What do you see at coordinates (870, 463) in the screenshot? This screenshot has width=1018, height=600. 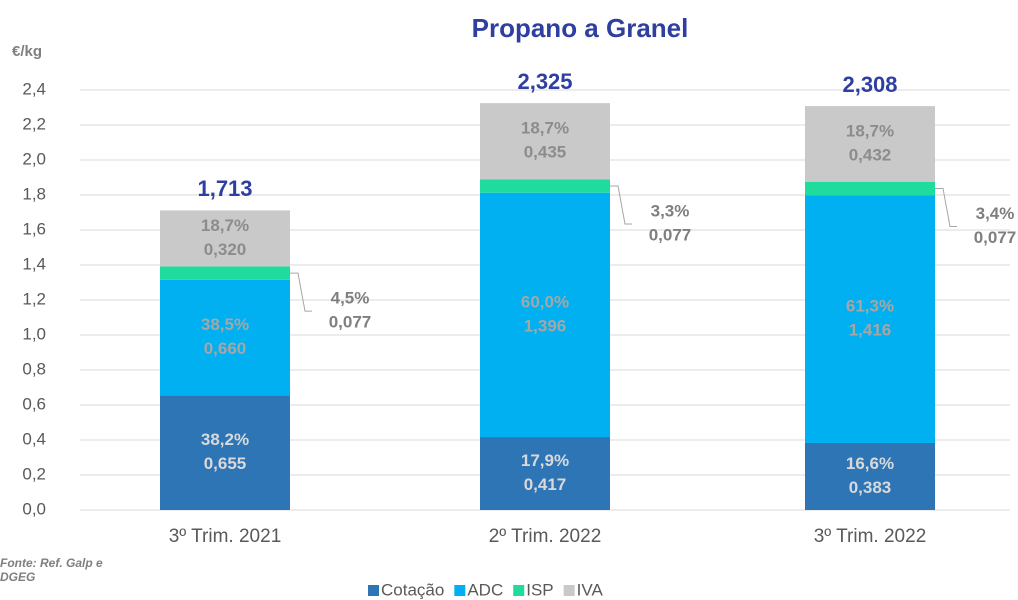 I see `share-label: 16,6%` at bounding box center [870, 463].